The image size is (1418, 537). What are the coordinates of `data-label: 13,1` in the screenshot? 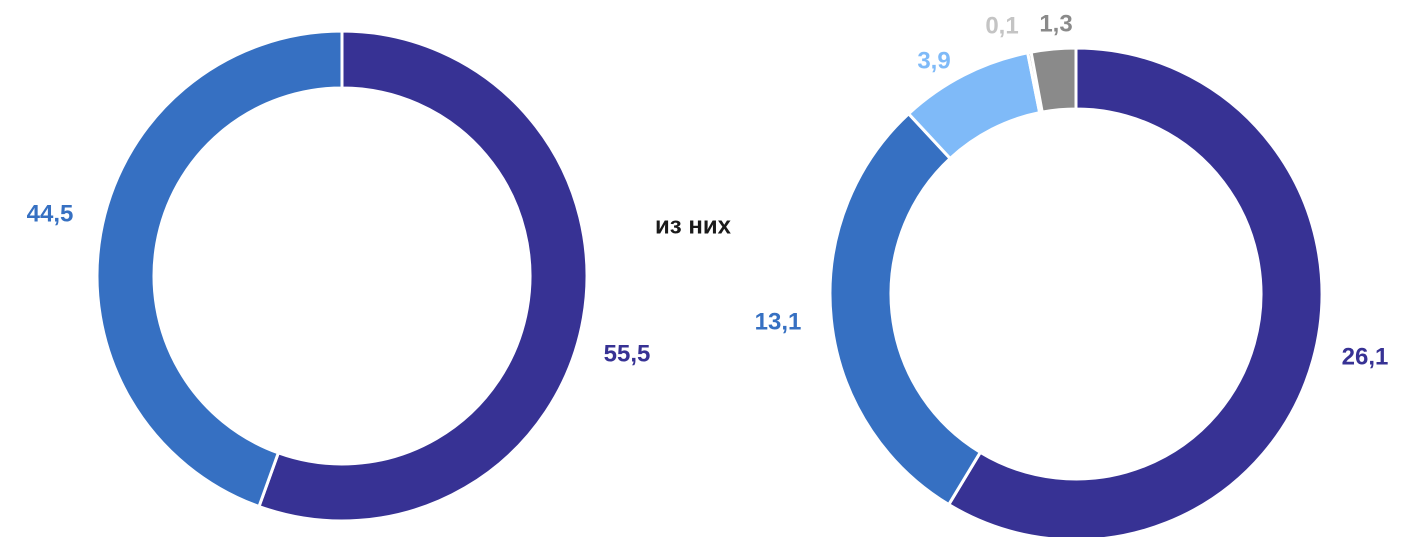 It's located at (778, 321).